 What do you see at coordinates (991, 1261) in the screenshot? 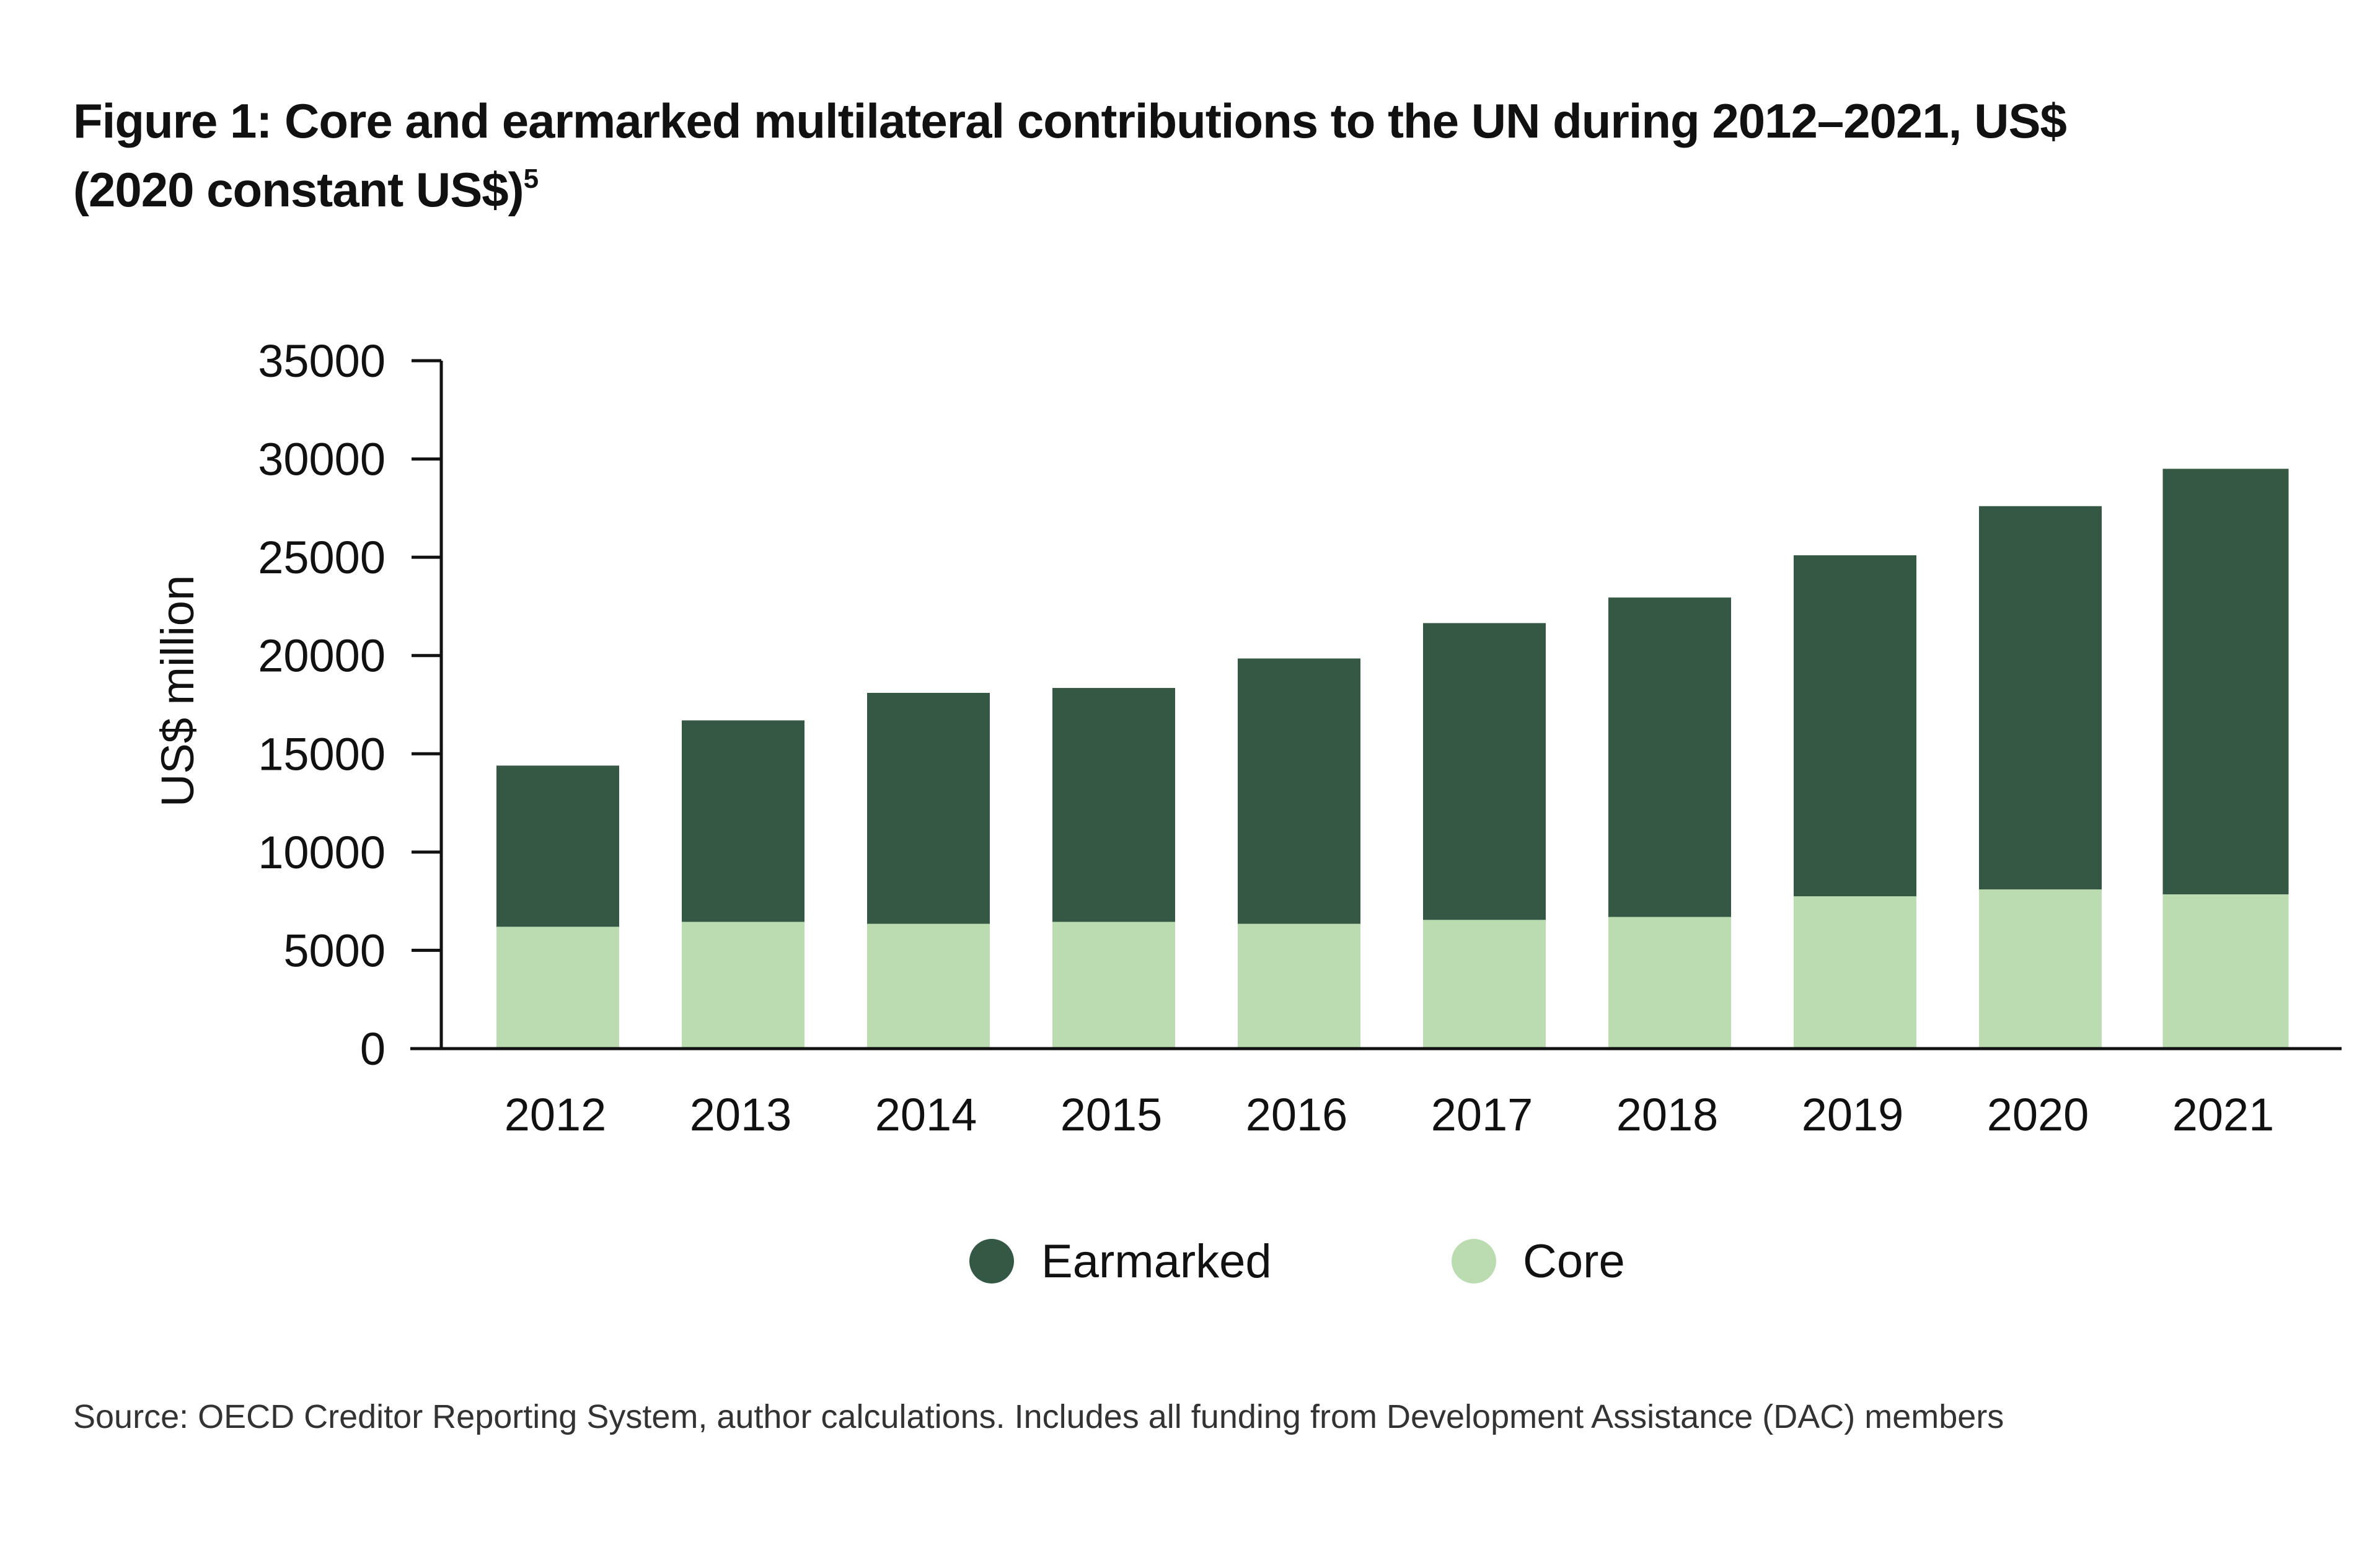
I see `legend-swatch-earmarked` at bounding box center [991, 1261].